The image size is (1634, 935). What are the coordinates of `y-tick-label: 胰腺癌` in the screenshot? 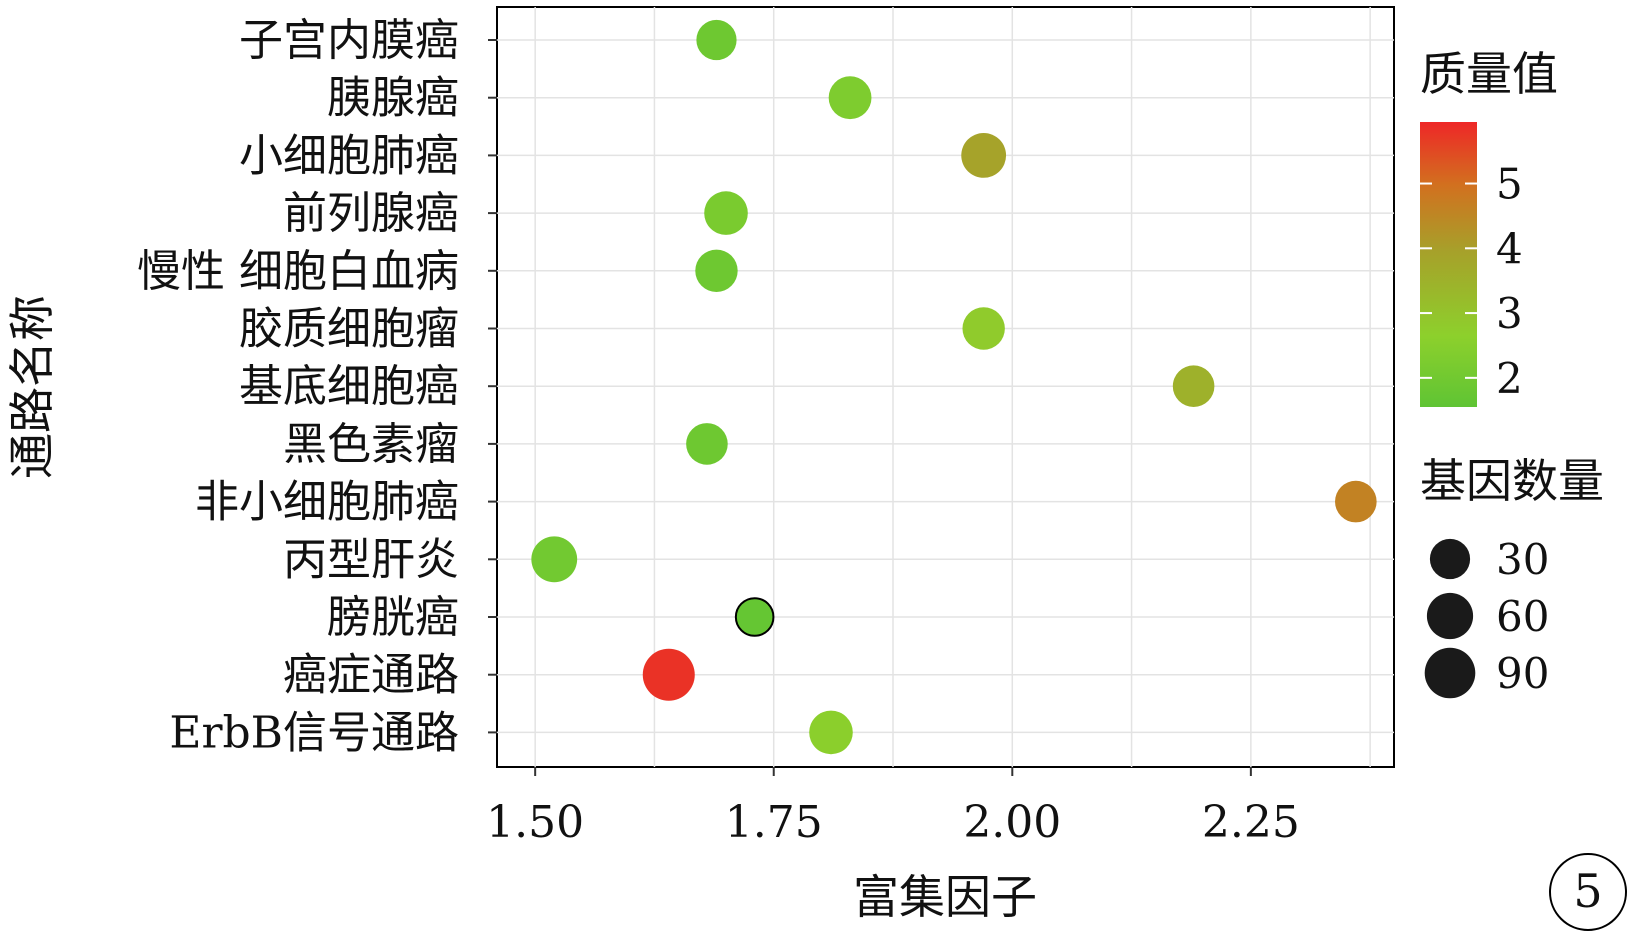 It's located at (393, 98).